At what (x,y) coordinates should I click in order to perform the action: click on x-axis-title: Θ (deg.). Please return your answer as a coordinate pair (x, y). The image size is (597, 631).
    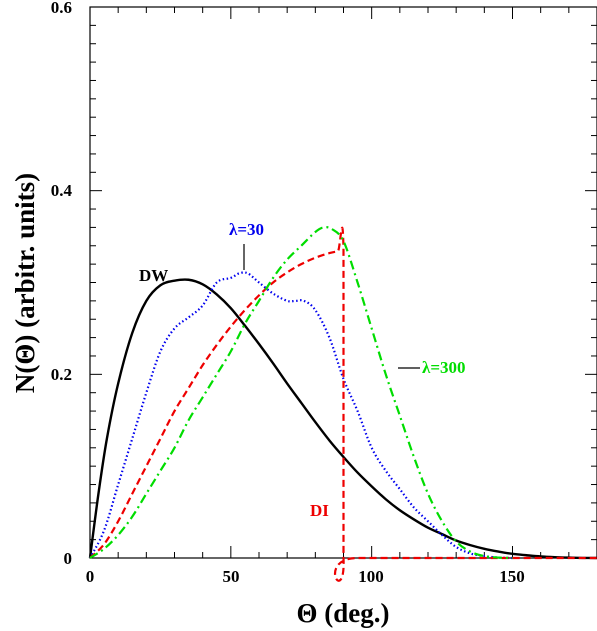
    Looking at the image, I should click on (343, 613).